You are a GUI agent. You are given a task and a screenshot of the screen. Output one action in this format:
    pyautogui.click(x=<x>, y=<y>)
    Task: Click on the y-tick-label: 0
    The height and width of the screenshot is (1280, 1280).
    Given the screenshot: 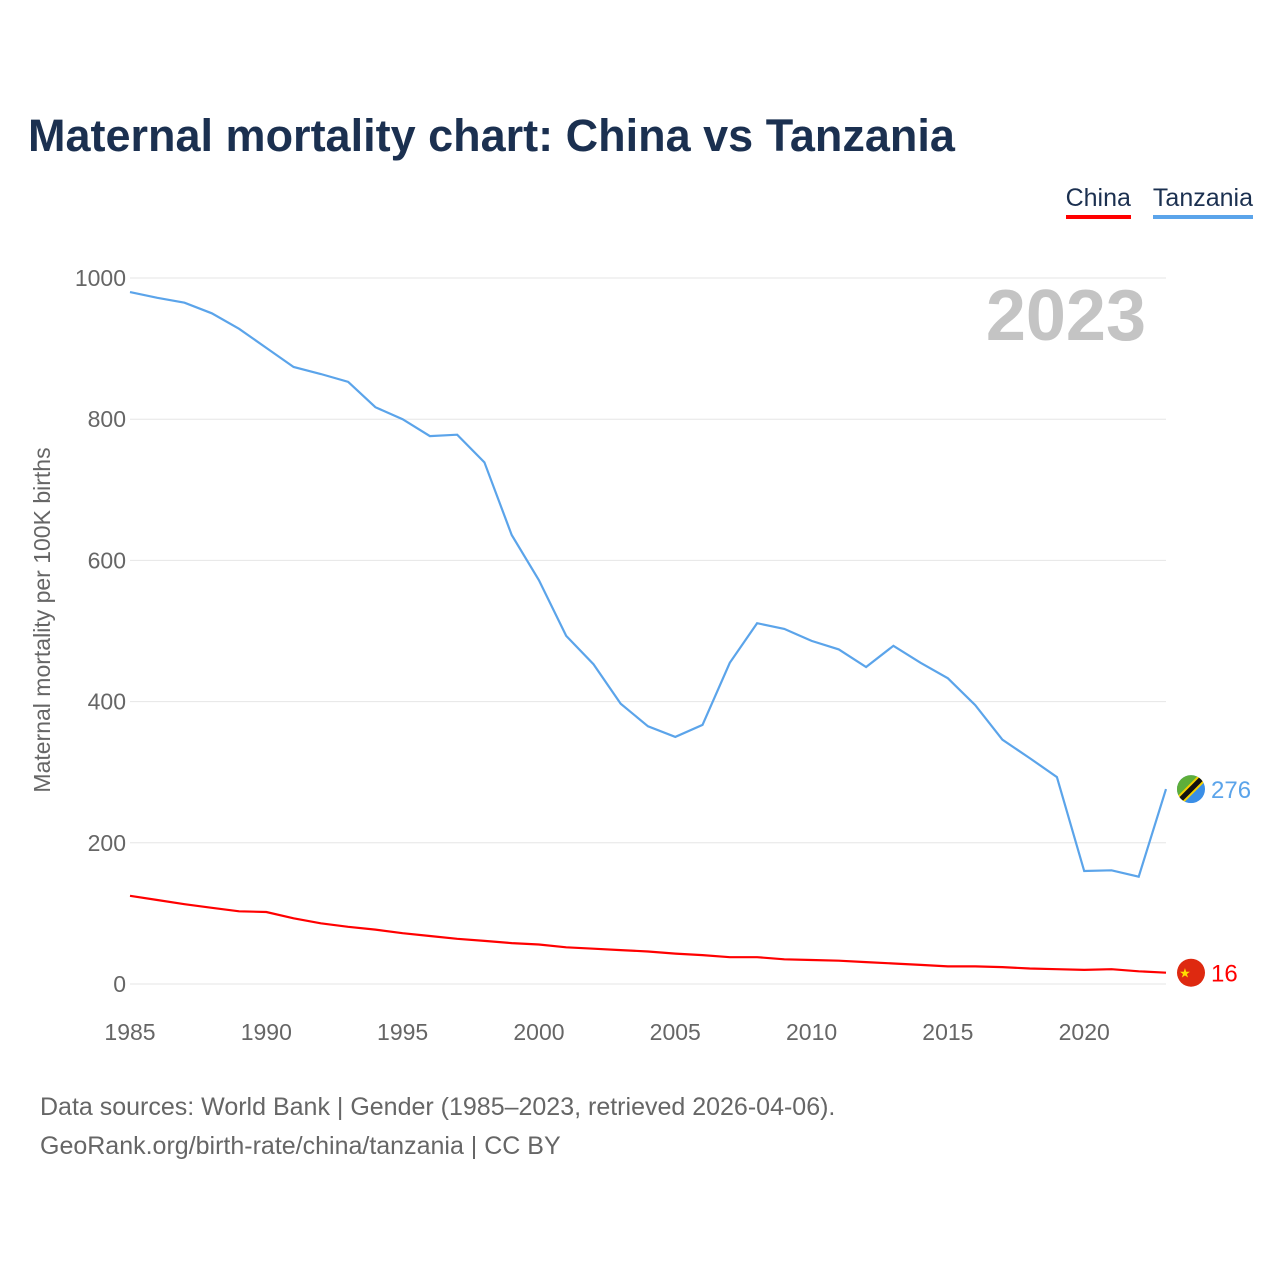 What is the action you would take?
    pyautogui.click(x=119, y=984)
    